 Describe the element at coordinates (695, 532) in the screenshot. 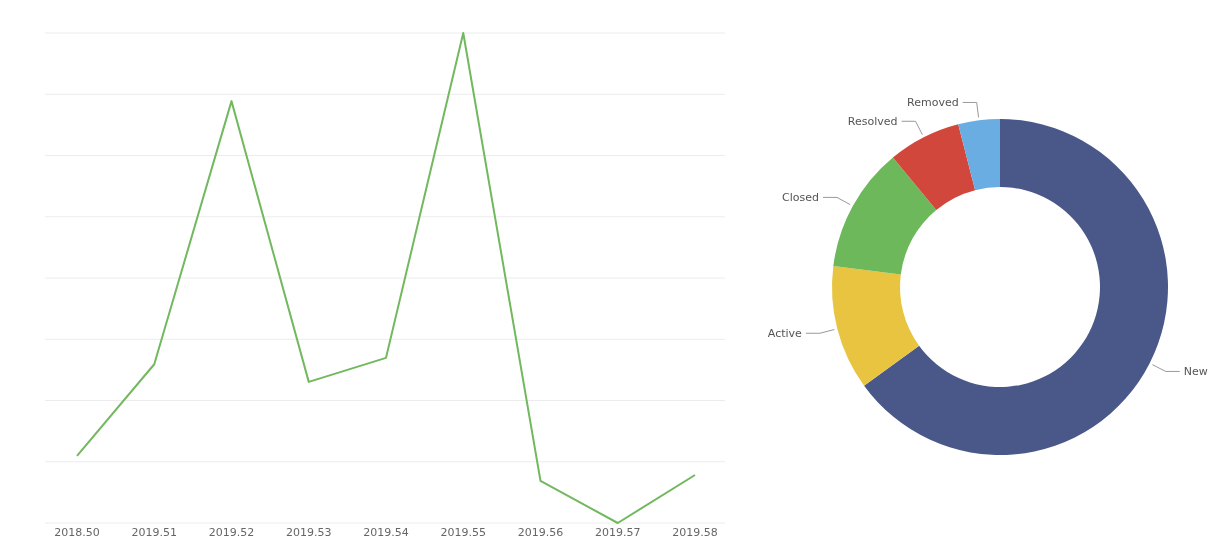

I see `x-tick-label: 2019.58` at that location.